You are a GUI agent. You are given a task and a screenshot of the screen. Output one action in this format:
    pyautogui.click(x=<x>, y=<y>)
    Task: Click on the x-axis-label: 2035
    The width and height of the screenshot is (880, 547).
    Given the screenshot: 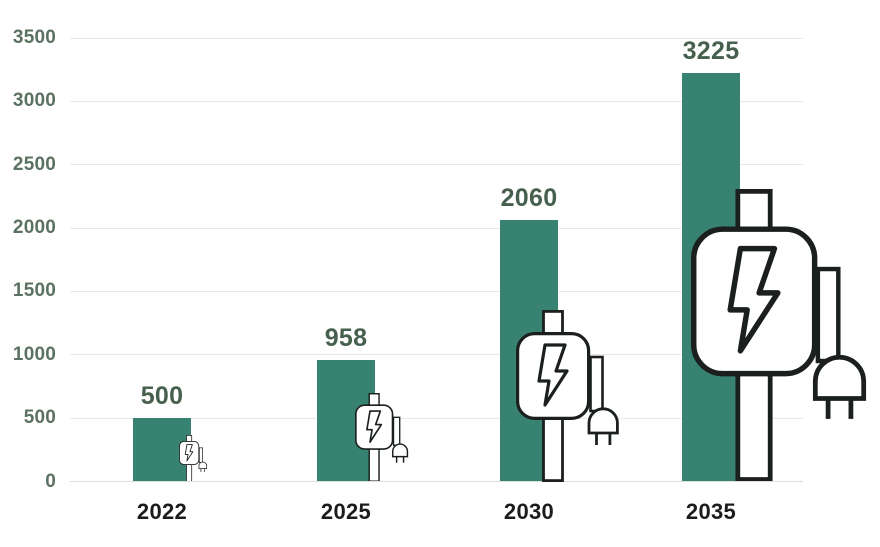 What is the action you would take?
    pyautogui.click(x=711, y=511)
    